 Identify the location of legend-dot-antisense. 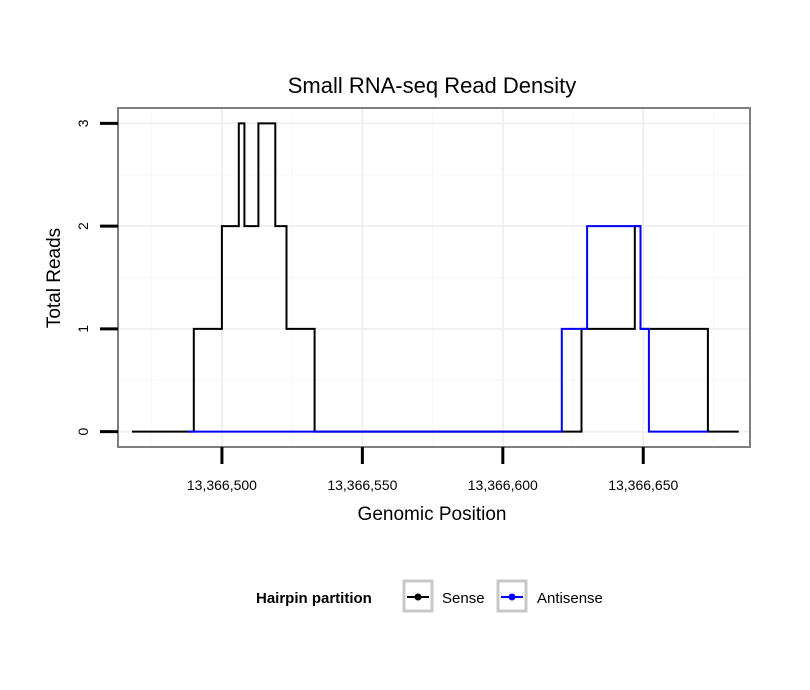
(512, 597).